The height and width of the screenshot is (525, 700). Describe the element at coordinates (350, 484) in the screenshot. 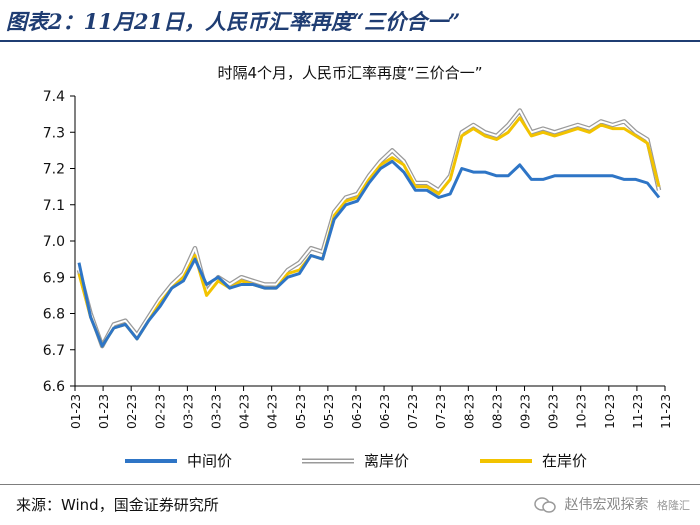

I see `footer-rule` at that location.